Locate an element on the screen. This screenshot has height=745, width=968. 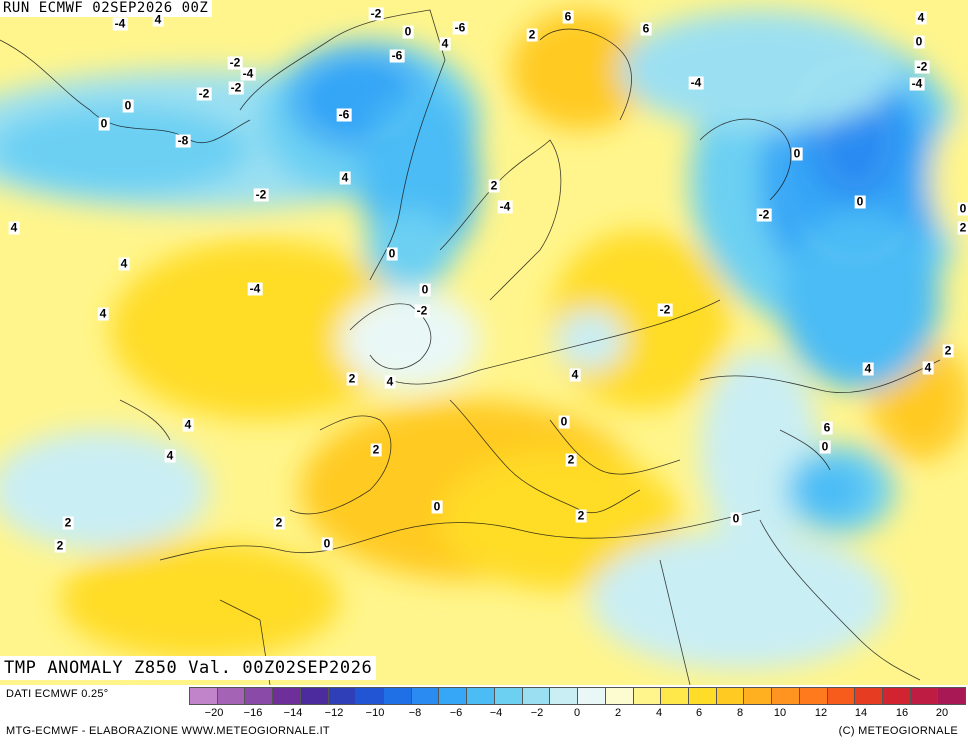
scale-tick-label: −2 is located at coordinates (537, 713).